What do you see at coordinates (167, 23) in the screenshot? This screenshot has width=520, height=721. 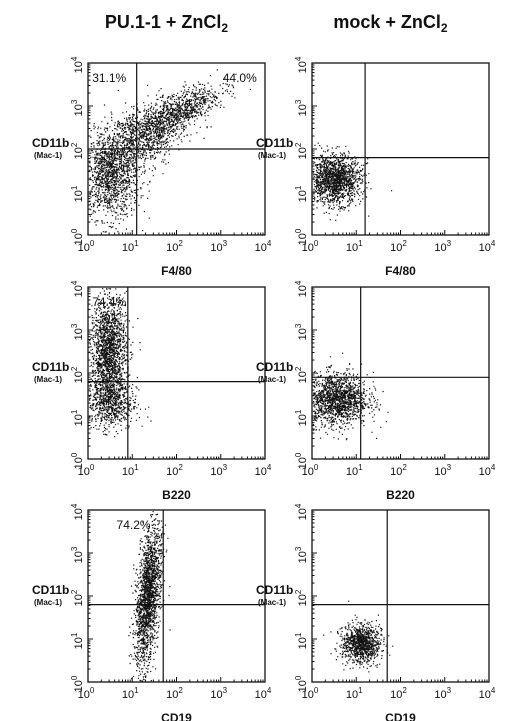 I see `column-title: PU.1-1 + ZnCl2` at bounding box center [167, 23].